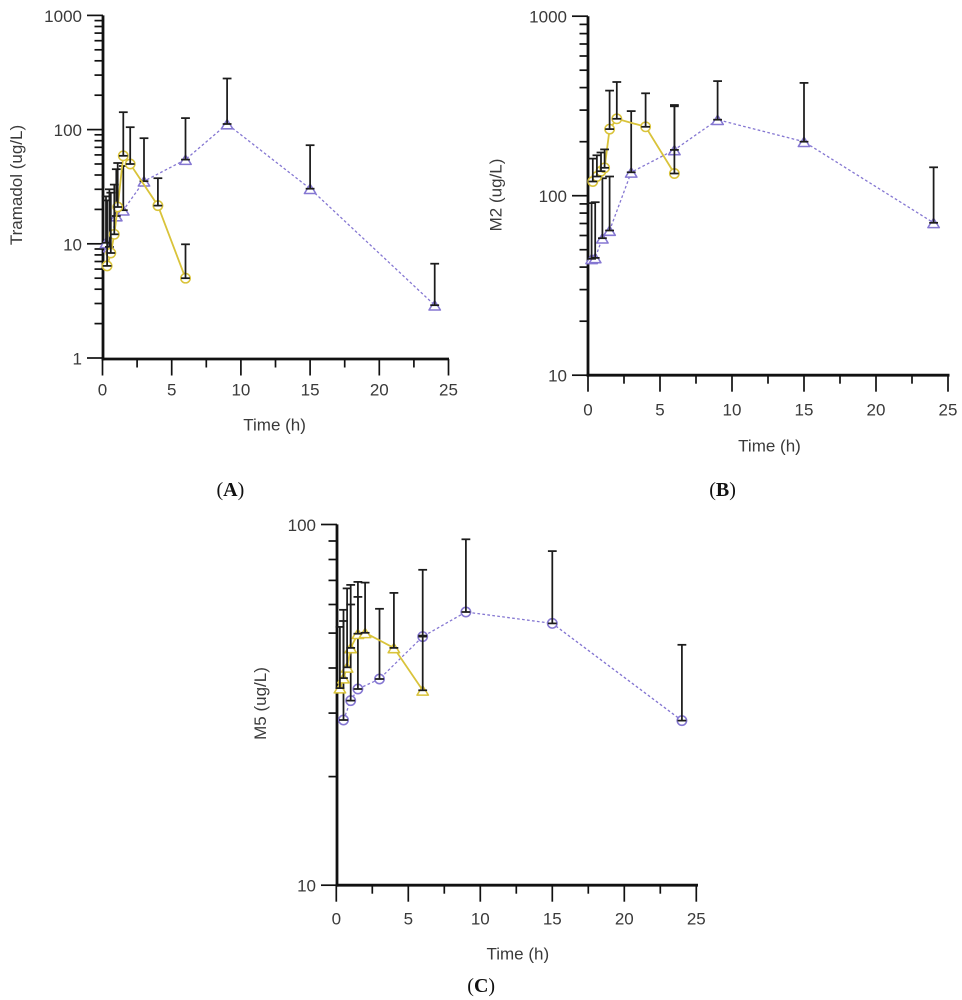  I want to click on svg-text: Tramadol (ug/L), so click(16, 185).